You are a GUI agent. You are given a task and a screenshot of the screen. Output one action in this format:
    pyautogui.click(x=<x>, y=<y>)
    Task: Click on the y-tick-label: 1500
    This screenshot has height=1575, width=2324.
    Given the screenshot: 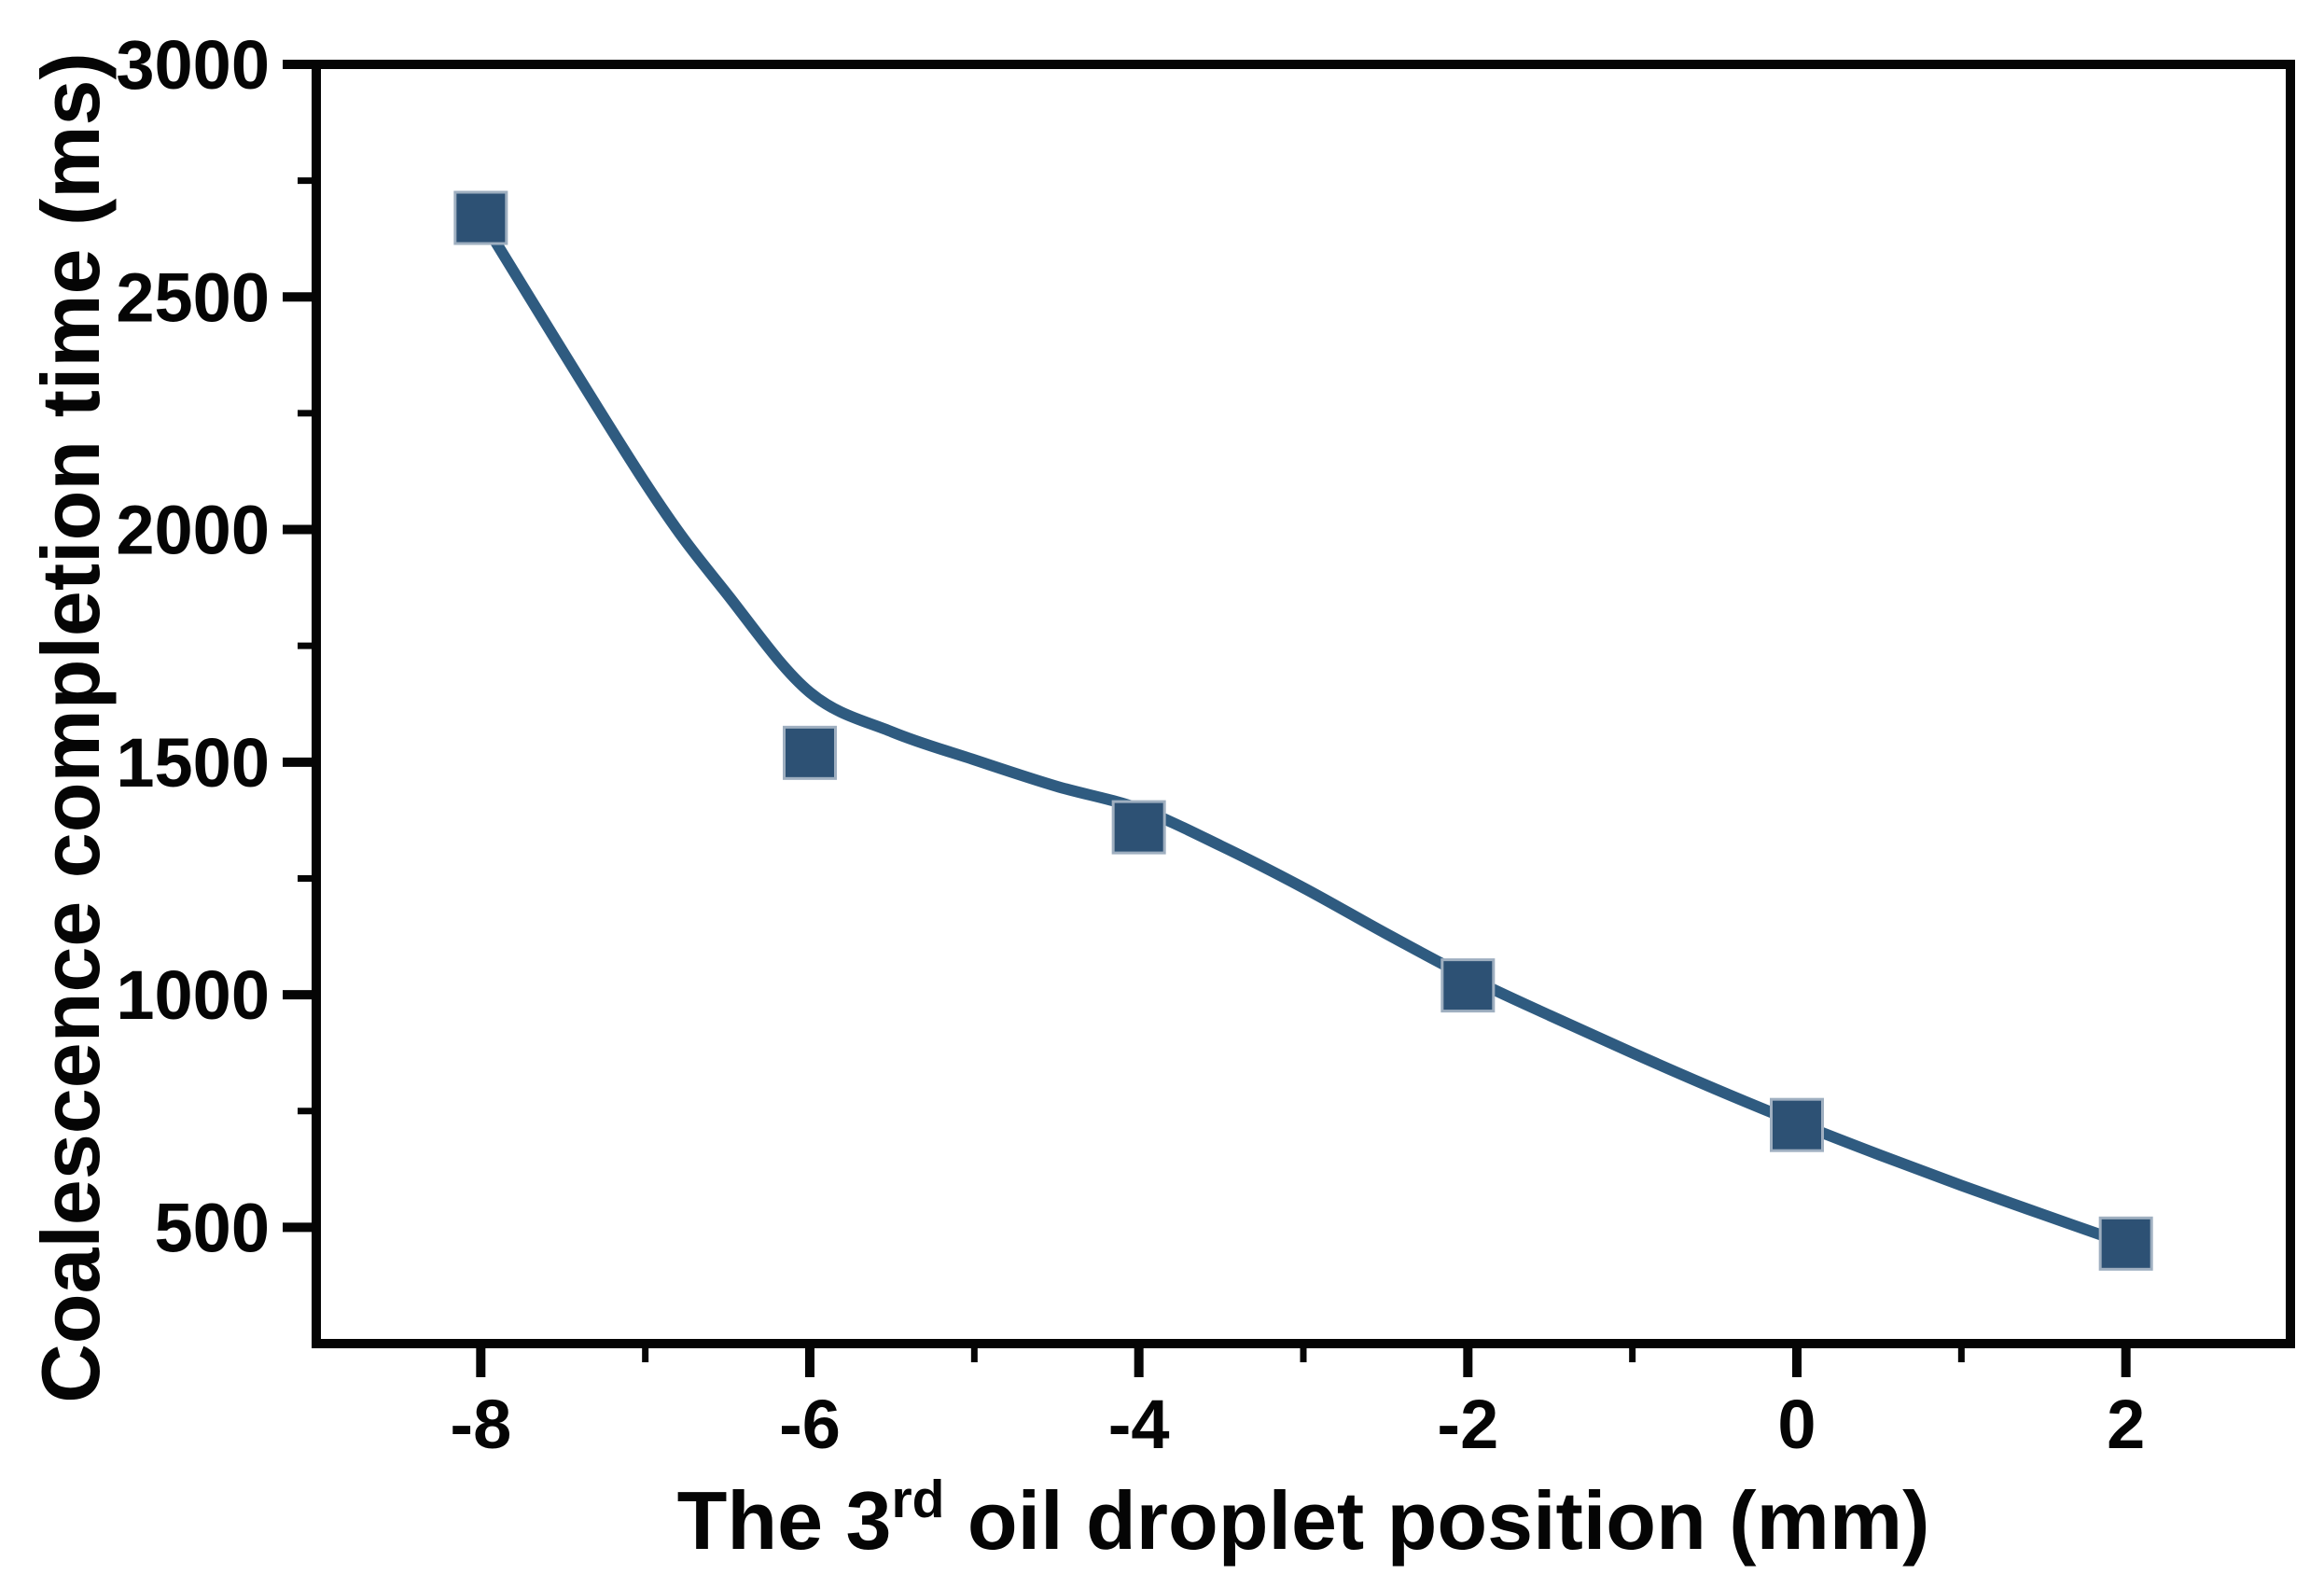 What is the action you would take?
    pyautogui.click(x=193, y=762)
    